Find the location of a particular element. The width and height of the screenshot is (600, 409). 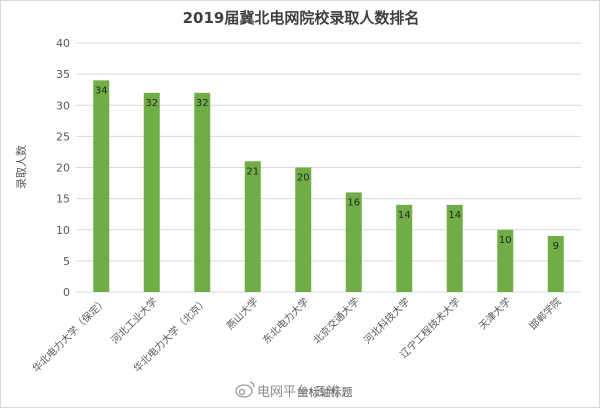

watermark-text: 电网平台-云辨 is located at coordinates (298, 392).